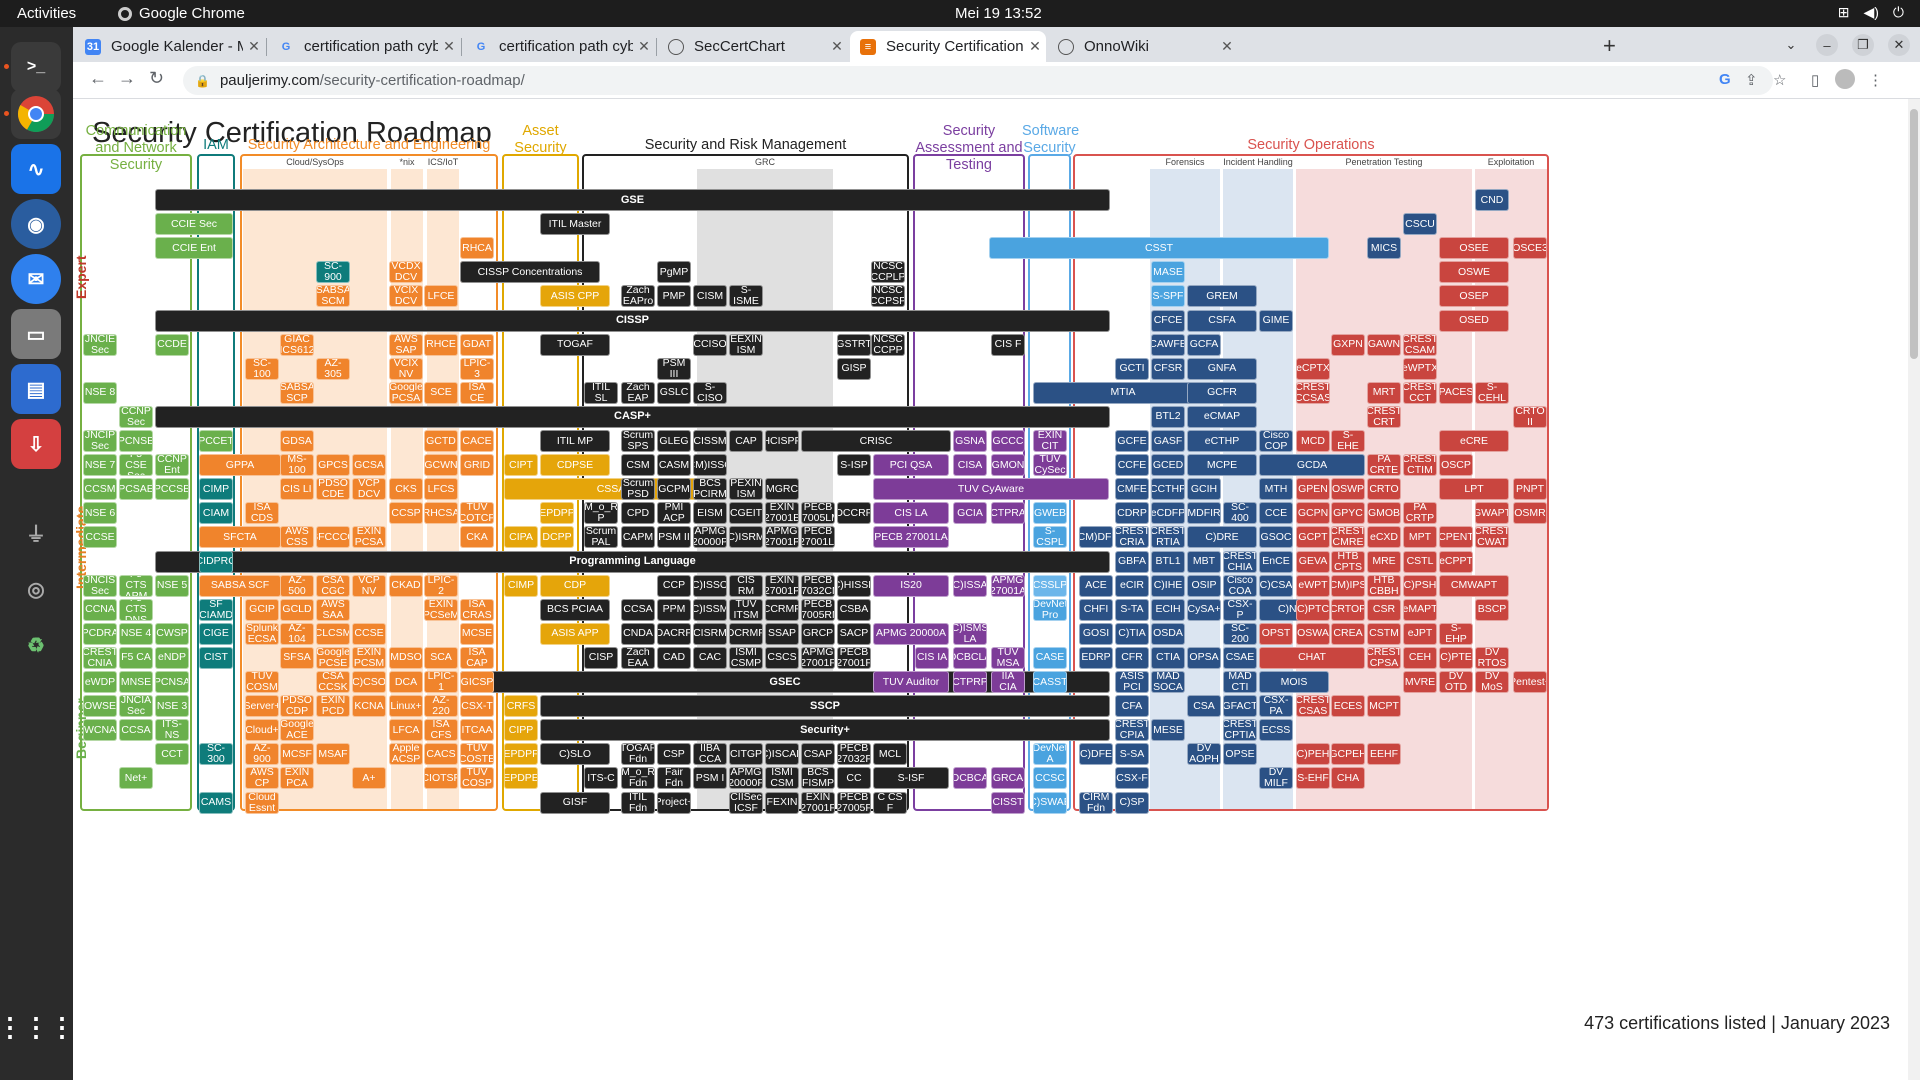  I want to click on cert-c-hissp: C)HISSP, so click(854, 585).